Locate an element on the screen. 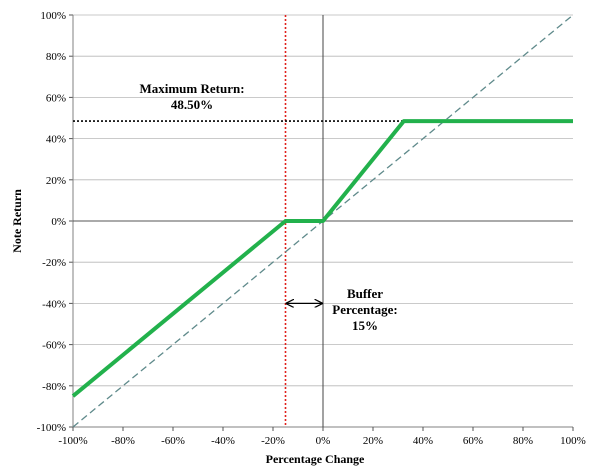 This screenshot has height=468, width=594. y-tick-label: -20% is located at coordinates (54, 263).